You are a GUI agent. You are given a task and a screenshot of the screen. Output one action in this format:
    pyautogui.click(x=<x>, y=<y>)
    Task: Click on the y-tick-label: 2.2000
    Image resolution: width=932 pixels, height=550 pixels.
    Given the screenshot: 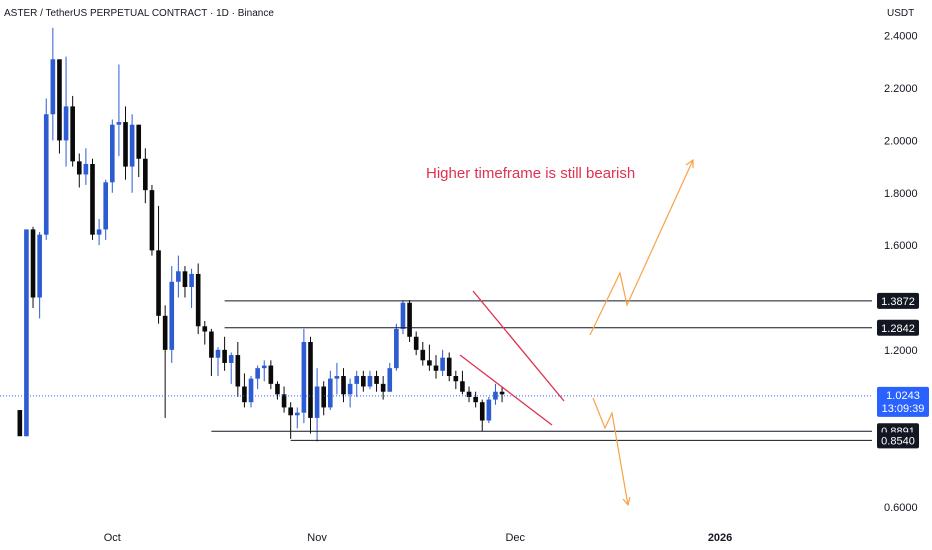 What is the action you would take?
    pyautogui.click(x=901, y=89)
    